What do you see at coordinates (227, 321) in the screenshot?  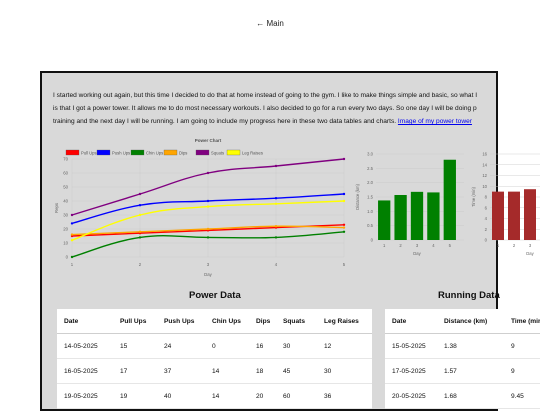 I see `power-header-chin-ups: Chin Ups` at bounding box center [227, 321].